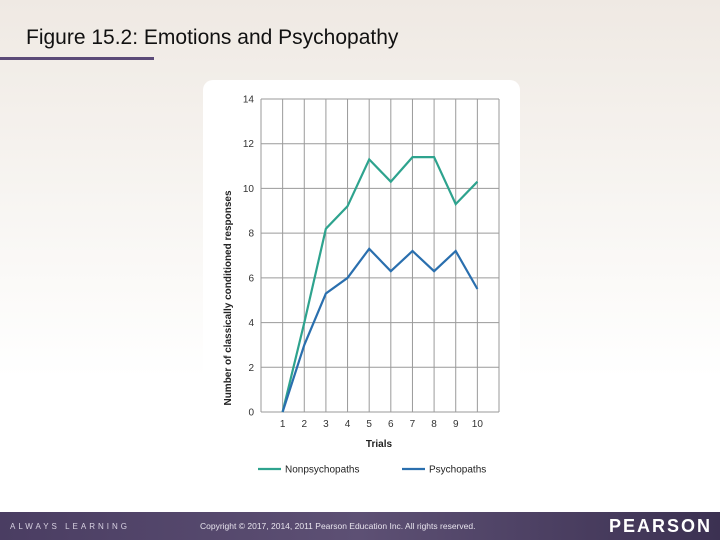 The width and height of the screenshot is (720, 540). Describe the element at coordinates (413, 424) in the screenshot. I see `x-tick-label: 7` at that location.